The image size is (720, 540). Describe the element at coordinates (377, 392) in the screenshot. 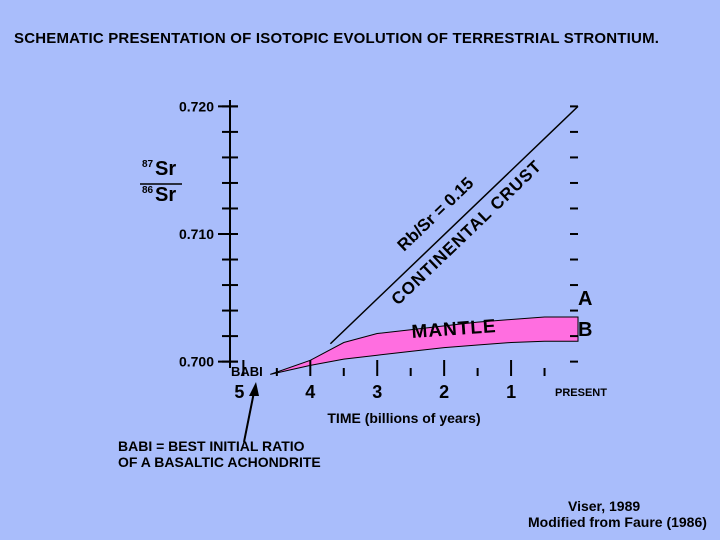

I see `x-tick-label: 3` at that location.